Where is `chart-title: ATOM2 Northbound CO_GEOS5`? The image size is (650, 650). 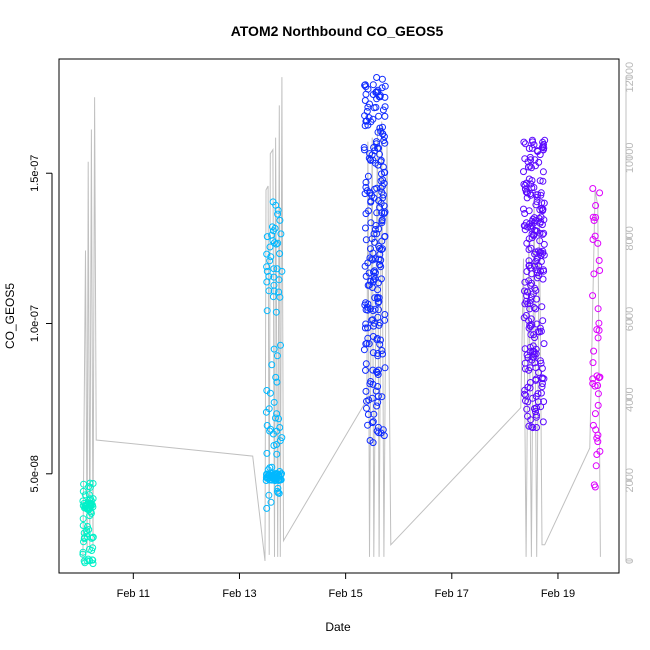
chart-title: ATOM2 Northbound CO_GEOS5 is located at coordinates (337, 31).